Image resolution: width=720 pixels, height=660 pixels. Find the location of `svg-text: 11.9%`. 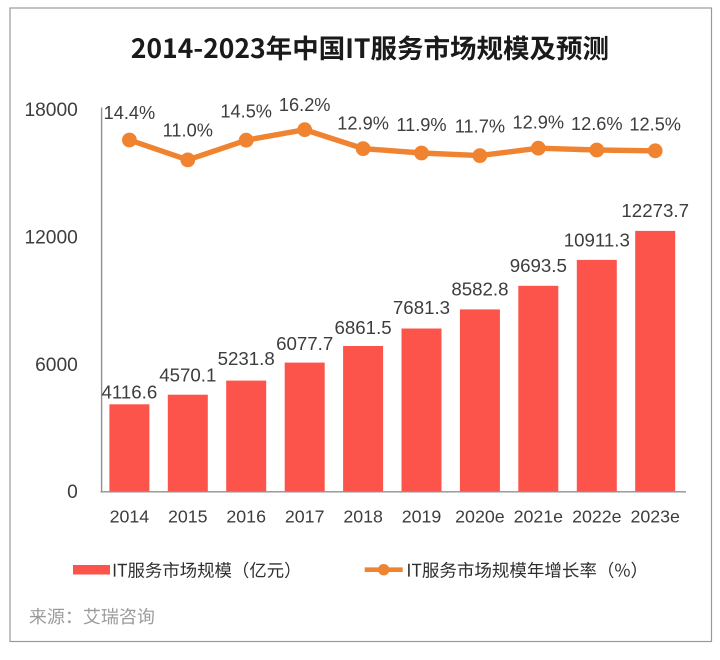

svg-text: 11.9% is located at coordinates (421, 125).